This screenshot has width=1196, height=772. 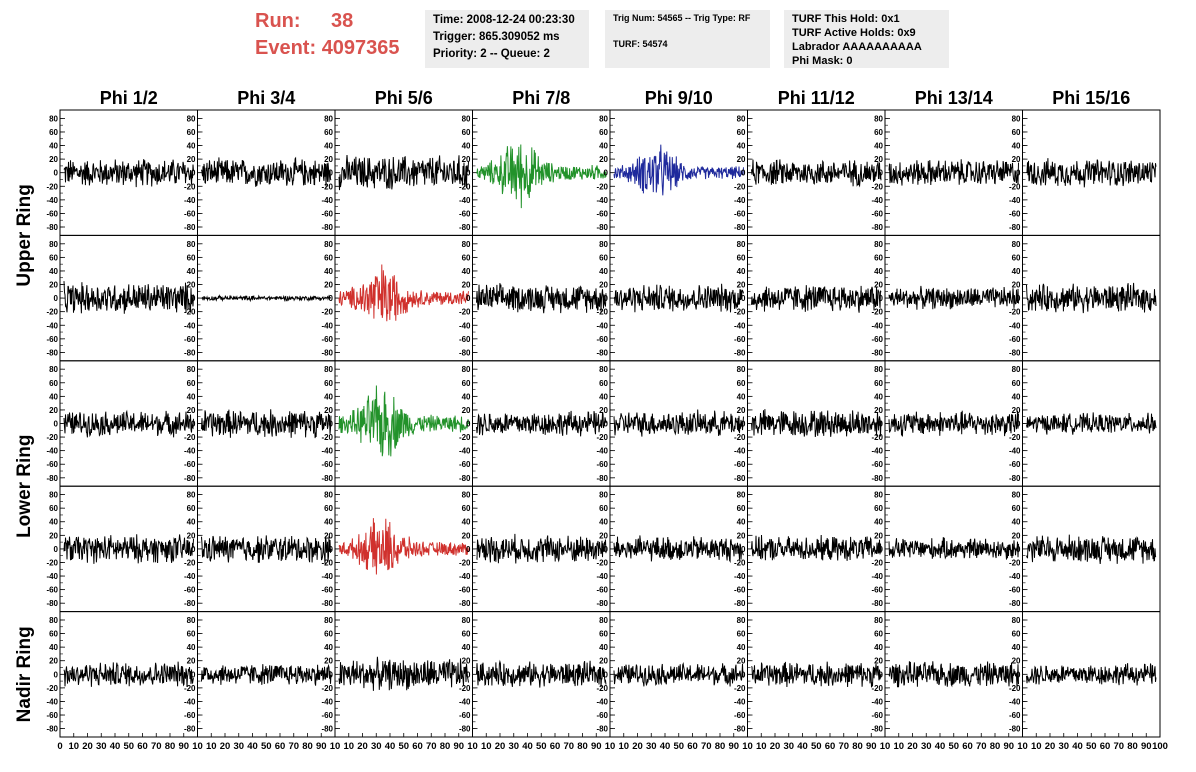 I want to click on x-tick-label: 50, so click(x=816, y=746).